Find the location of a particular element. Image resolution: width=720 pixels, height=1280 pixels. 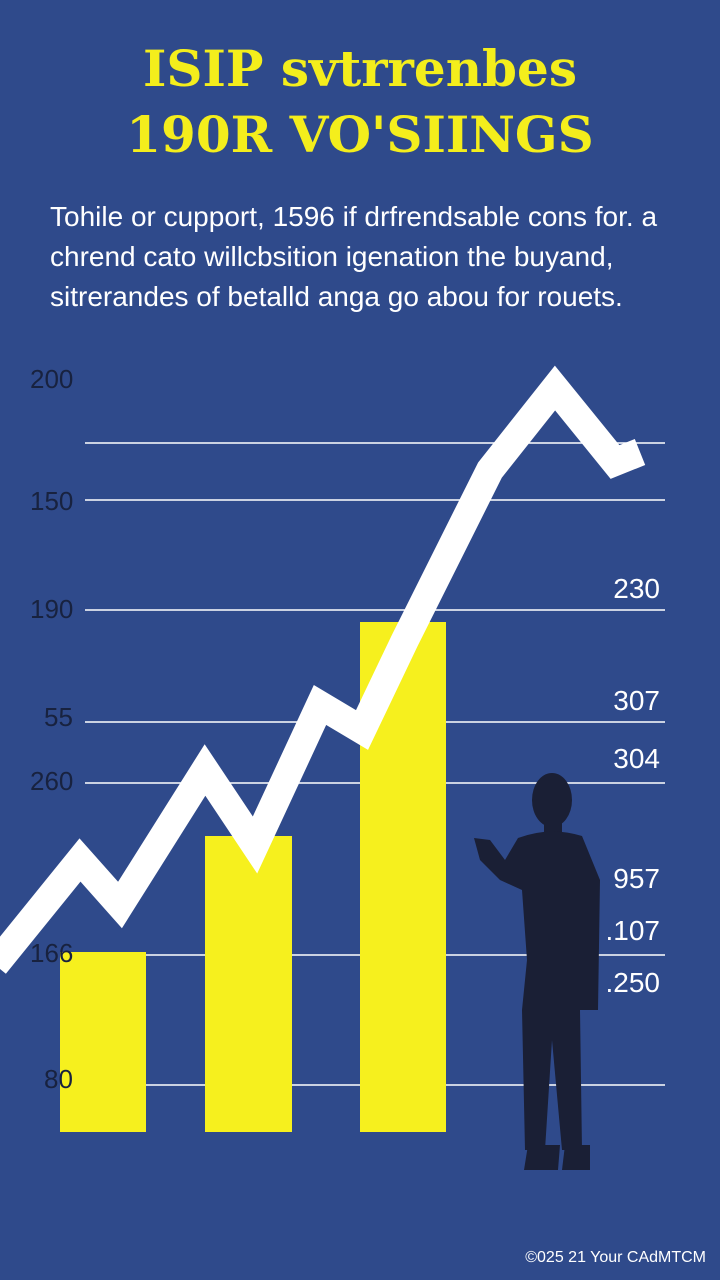

title-line: 190R VO'SIINGS is located at coordinates (360, 134).